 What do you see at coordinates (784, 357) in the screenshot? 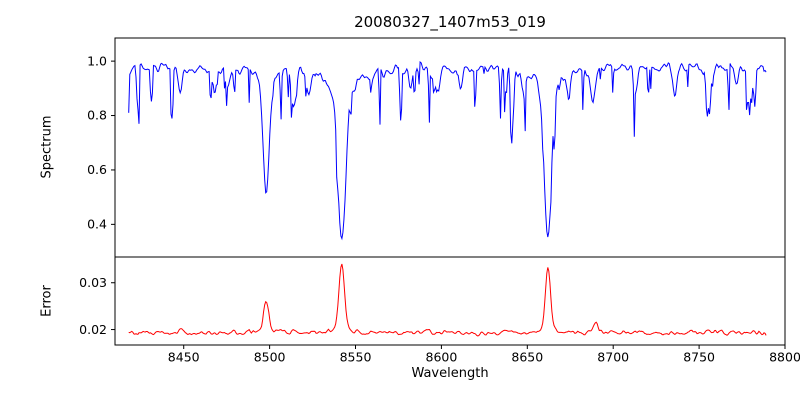
I see `x-tick-label: 8800` at bounding box center [784, 357].